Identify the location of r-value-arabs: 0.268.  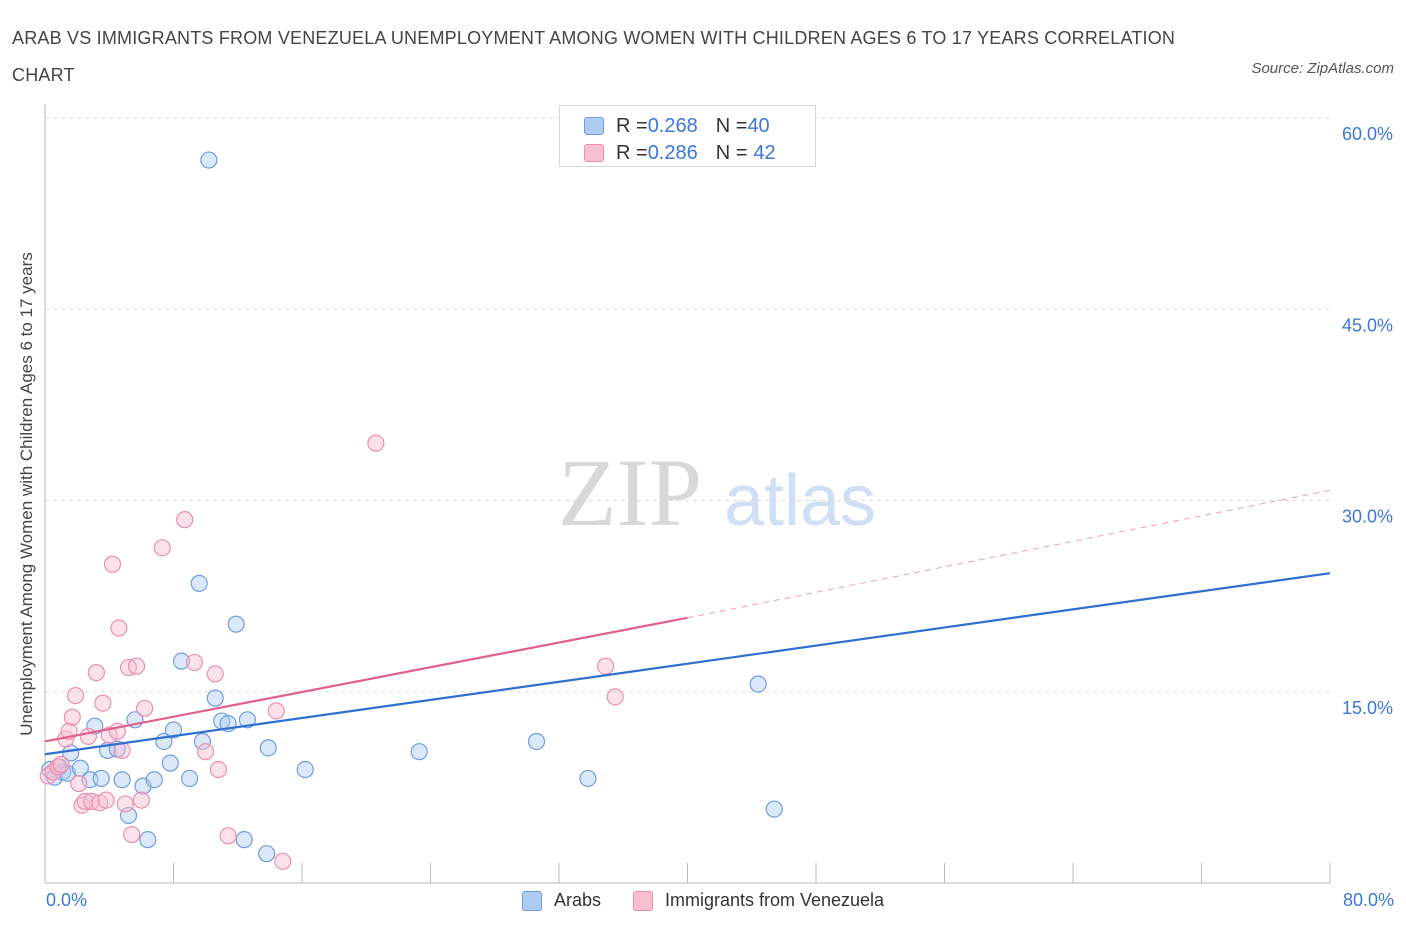
(672, 125).